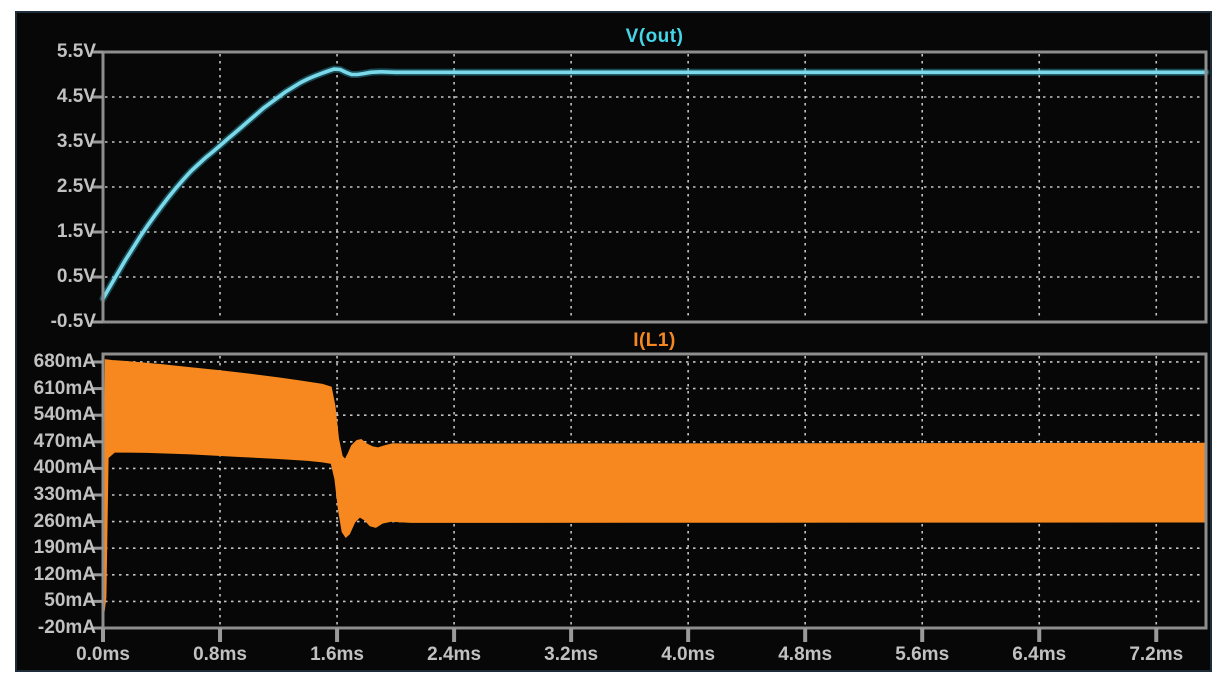 The height and width of the screenshot is (693, 1232). I want to click on y-axis-tick-label: 400mA, so click(64, 468).